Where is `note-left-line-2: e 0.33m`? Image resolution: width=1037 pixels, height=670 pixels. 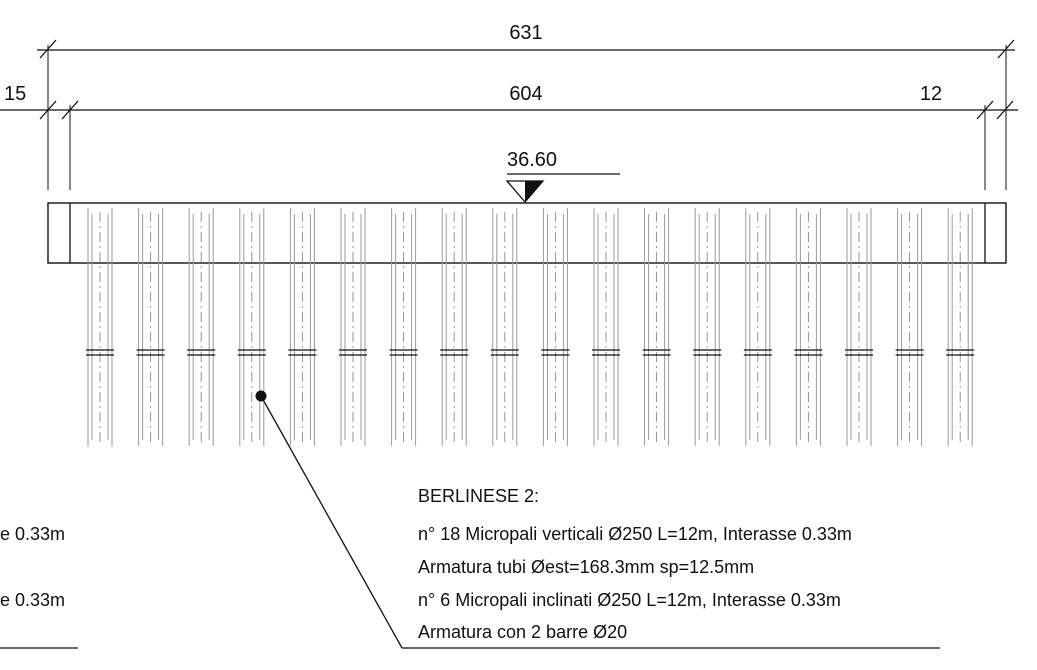 note-left-line-2: e 0.33m is located at coordinates (32, 600).